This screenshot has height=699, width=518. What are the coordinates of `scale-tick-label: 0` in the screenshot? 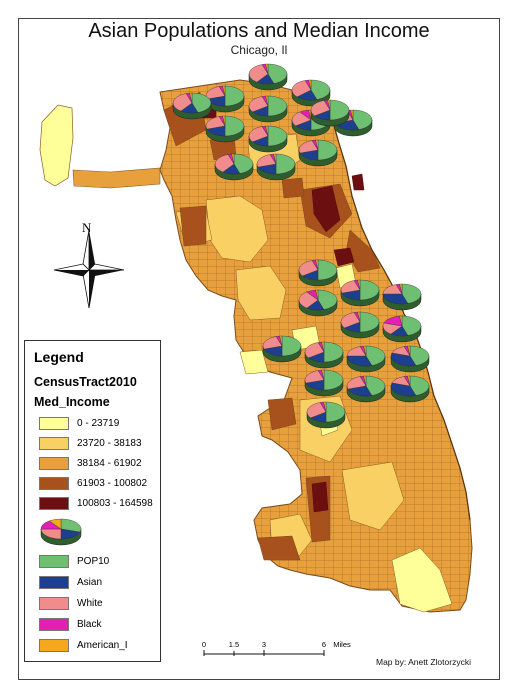 It's located at (204, 644).